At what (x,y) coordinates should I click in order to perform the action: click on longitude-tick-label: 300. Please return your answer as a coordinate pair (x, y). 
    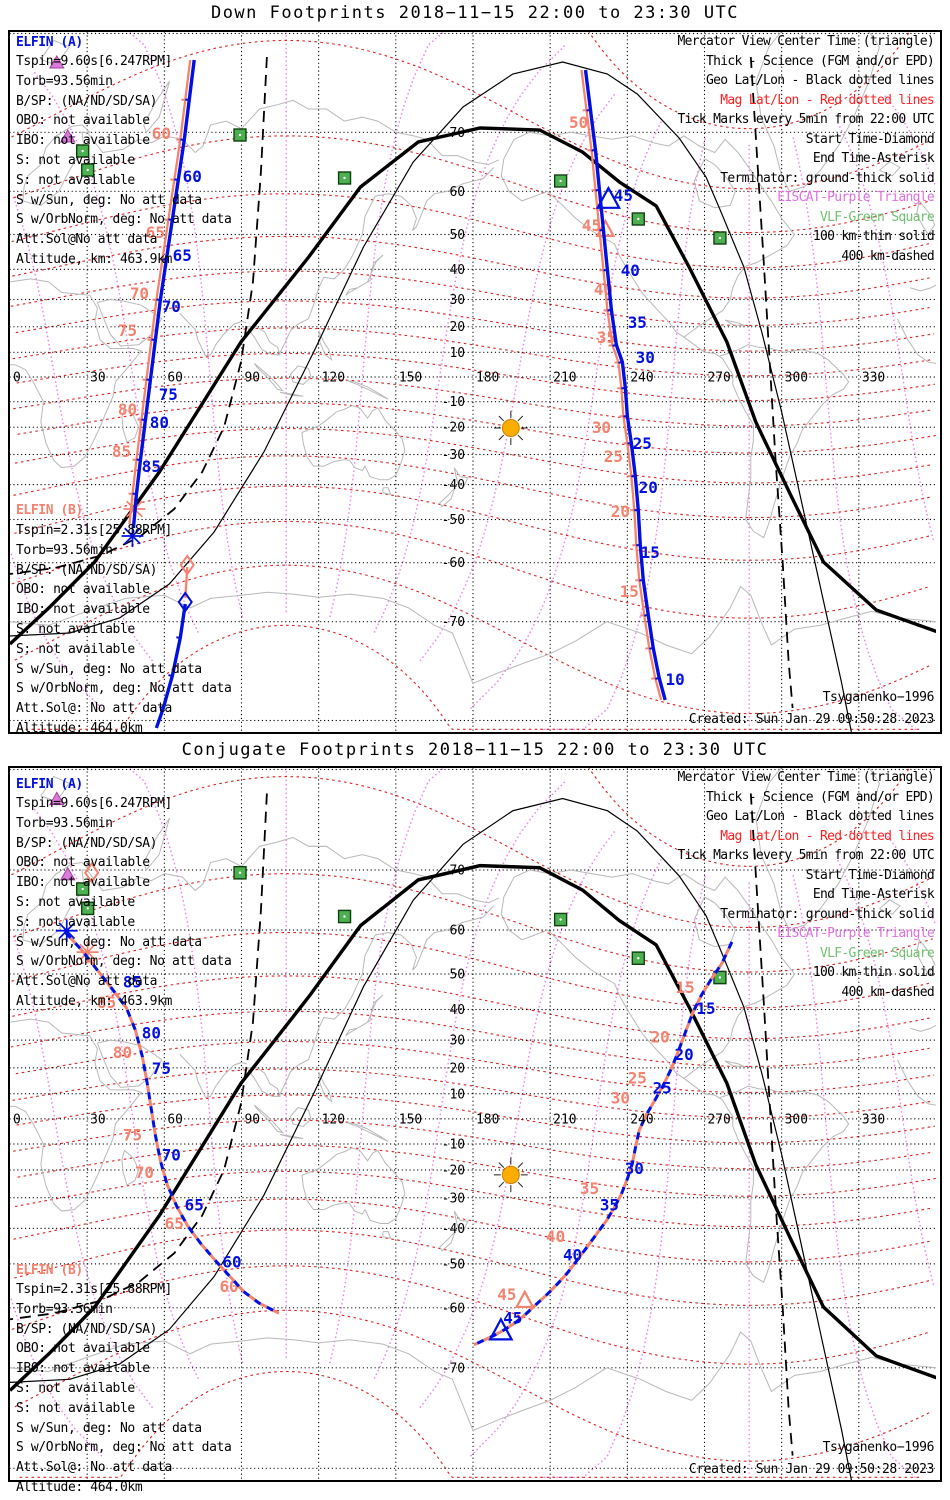
    Looking at the image, I should click on (796, 1119).